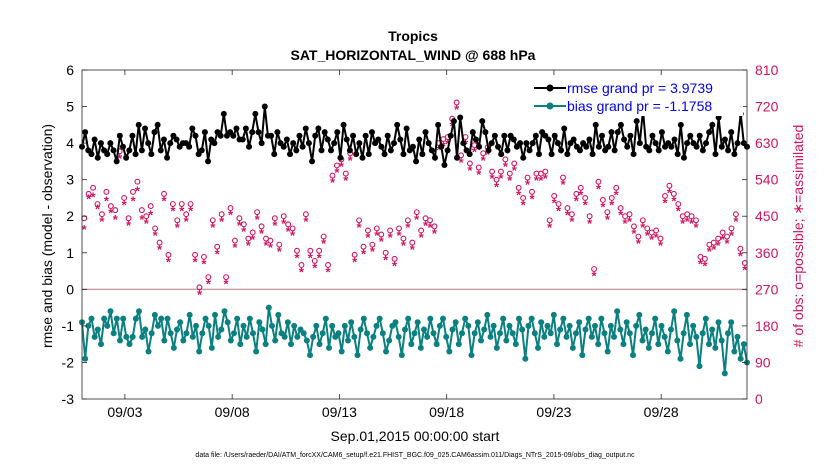  I want to click on y-right-tick-label: 540, so click(767, 180).